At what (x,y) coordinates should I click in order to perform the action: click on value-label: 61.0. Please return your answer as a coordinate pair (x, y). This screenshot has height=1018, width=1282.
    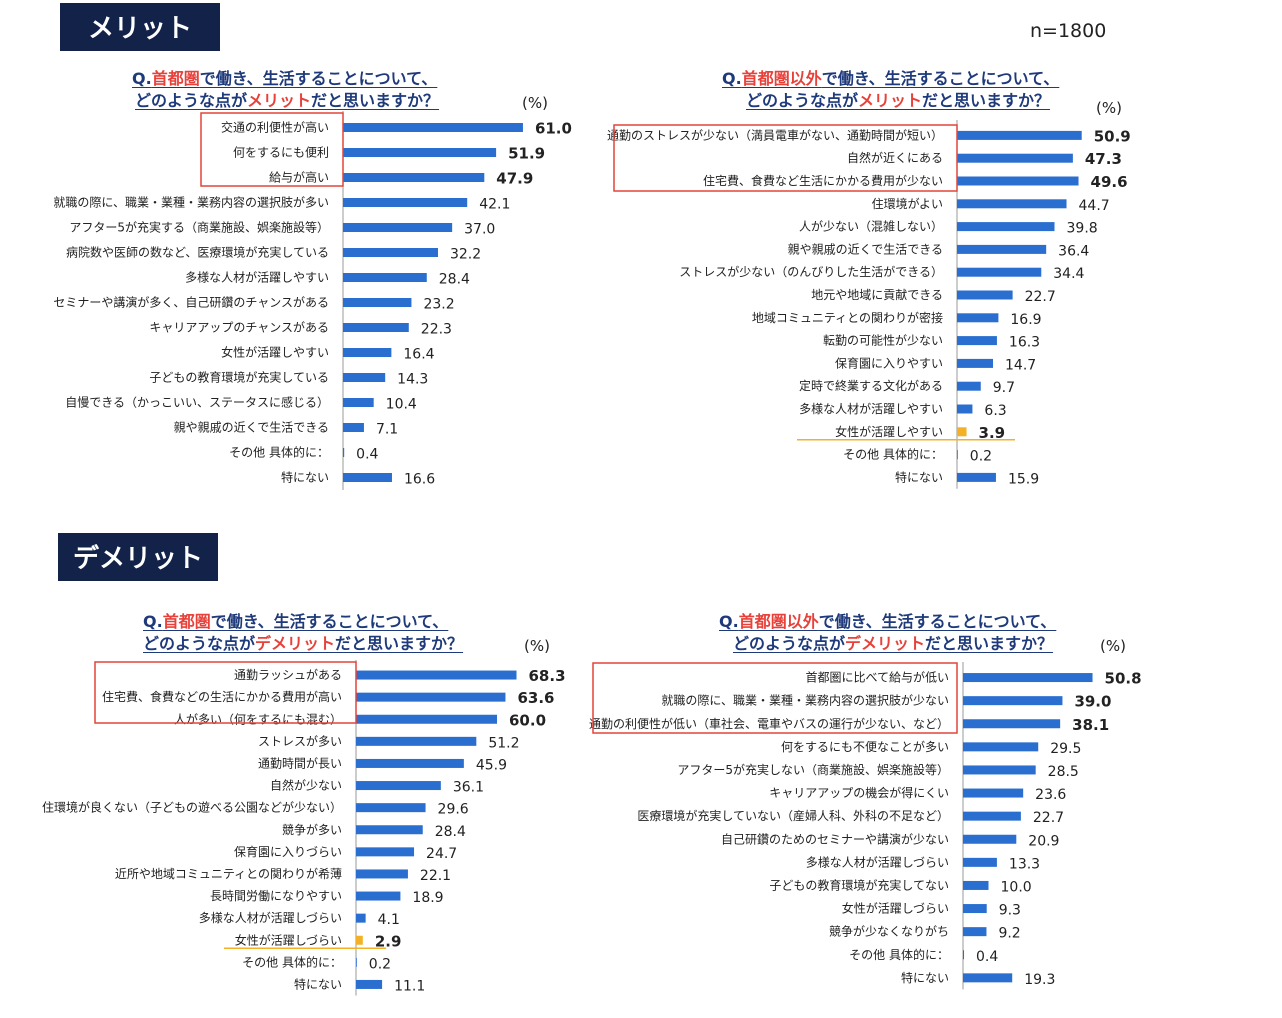
    Looking at the image, I should click on (553, 129).